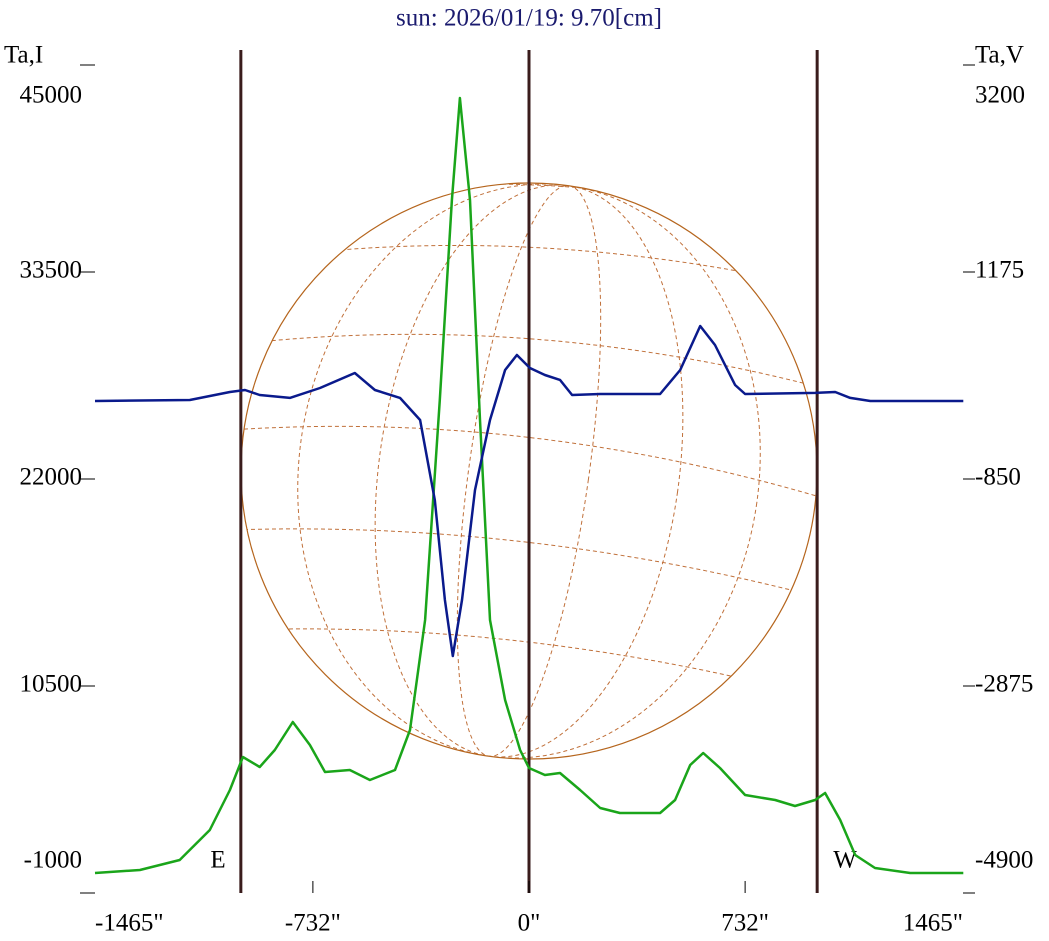  Describe the element at coordinates (1004, 860) in the screenshot. I see `y2-tick-label: -4900` at that location.